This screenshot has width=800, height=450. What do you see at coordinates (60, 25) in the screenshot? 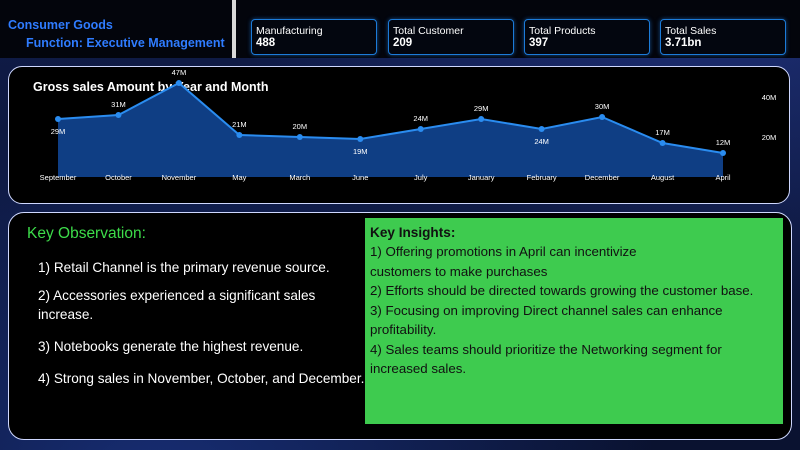
I see `company-title: Consumer Goods` at bounding box center [60, 25].